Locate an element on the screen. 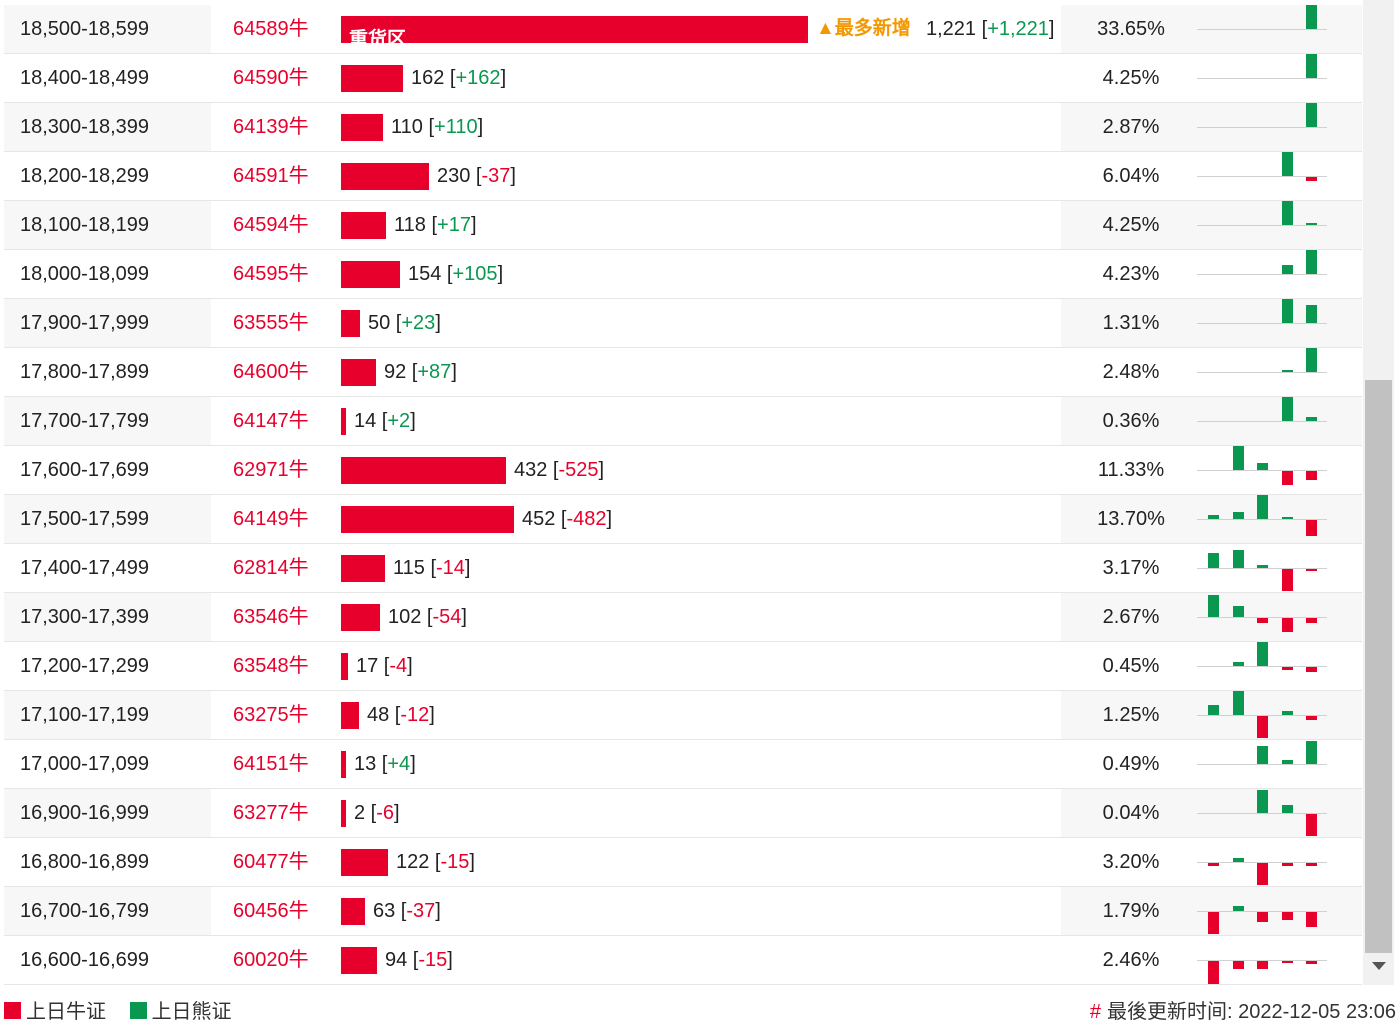 The height and width of the screenshot is (1029, 1400). ticker-link: 60456牛 is located at coordinates (275, 911).